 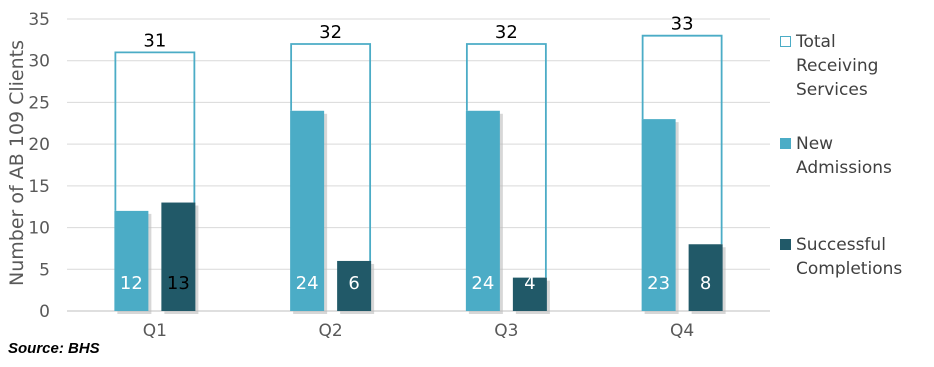 What do you see at coordinates (529, 283) in the screenshot?
I see `completions-data-label: 4` at bounding box center [529, 283].